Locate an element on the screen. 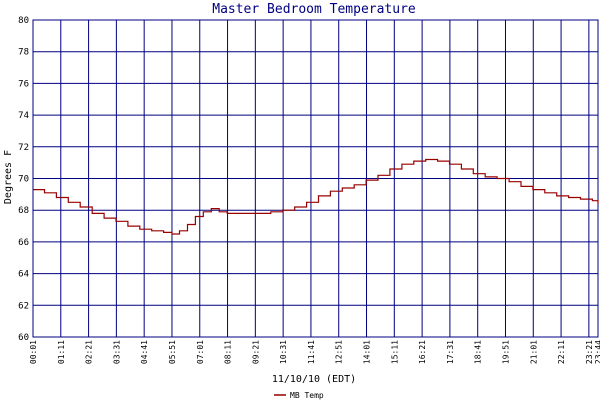  x-tick-label: 04:41 is located at coordinates (144, 352).